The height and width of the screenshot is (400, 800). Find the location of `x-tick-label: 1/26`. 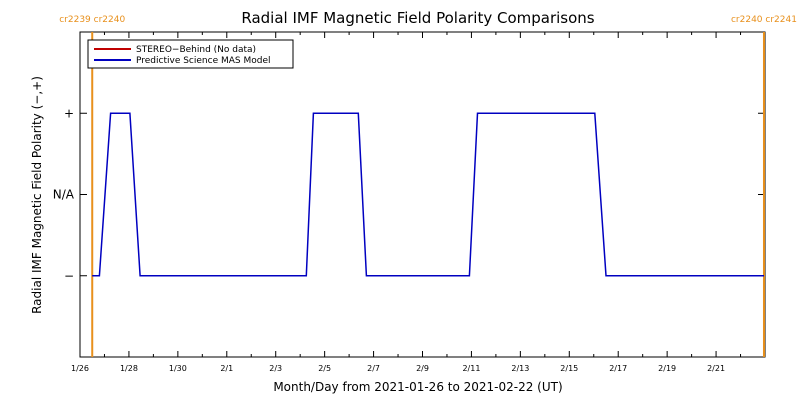

x-tick-label: 1/26 is located at coordinates (80, 368).